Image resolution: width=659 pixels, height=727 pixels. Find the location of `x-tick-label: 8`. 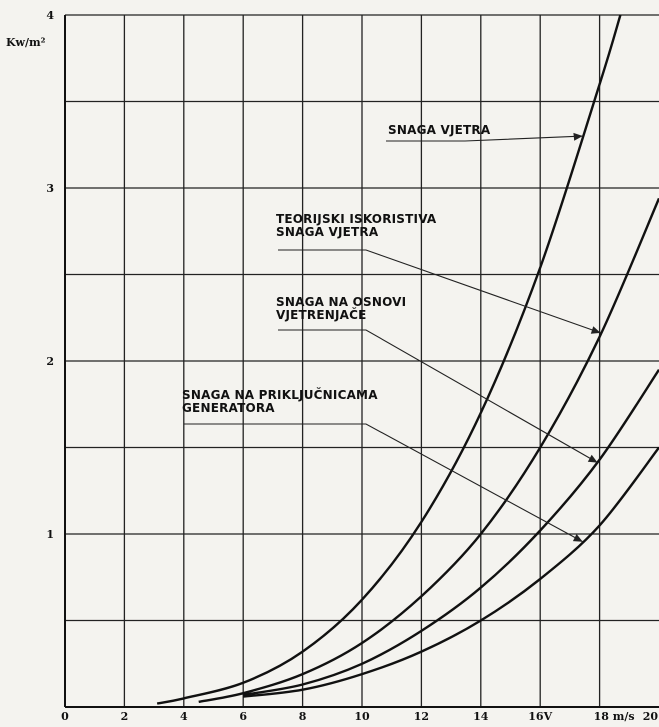

x-tick-label: 8 is located at coordinates (303, 716).